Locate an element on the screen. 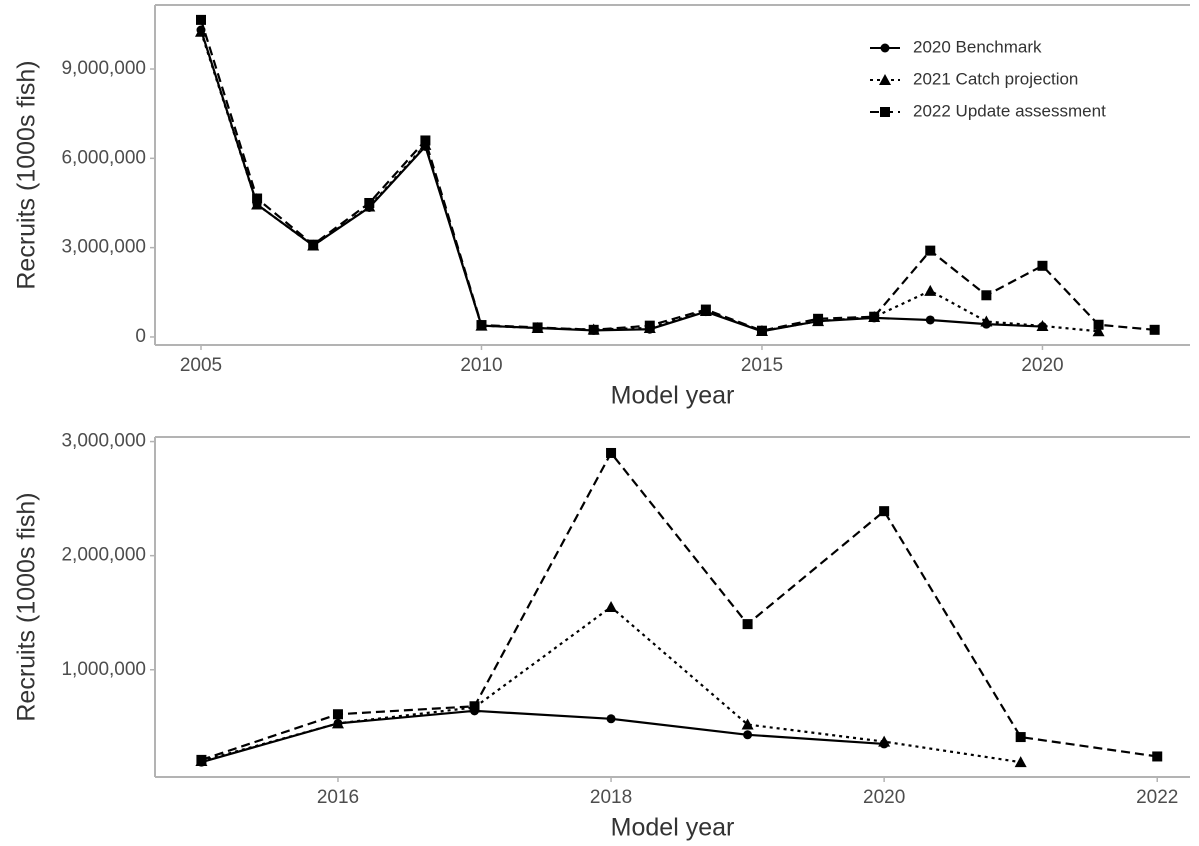 This screenshot has width=1199, height=846. y-tick-label: 1,000,000 is located at coordinates (103, 669).